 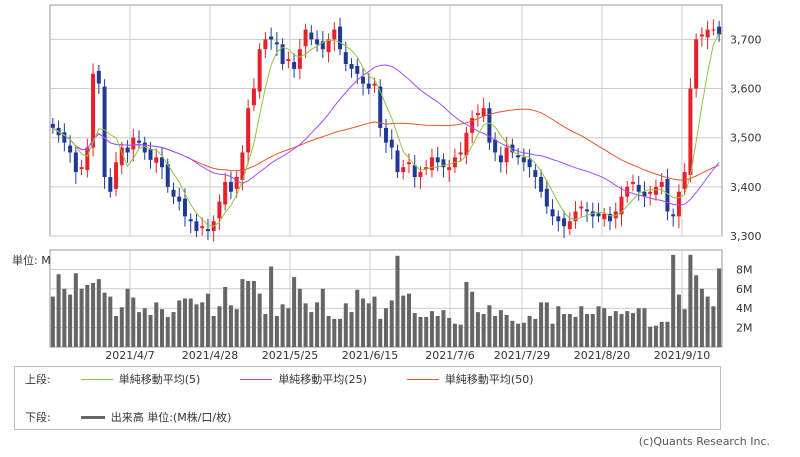 What do you see at coordinates (744, 328) in the screenshot?
I see `volume-tick-label: 2M` at bounding box center [744, 328].